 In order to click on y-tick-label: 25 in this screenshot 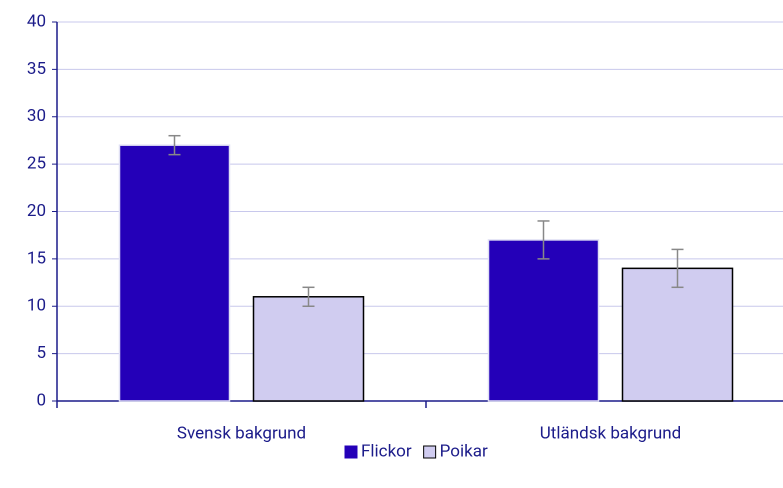, I will do `click(36, 164)`.